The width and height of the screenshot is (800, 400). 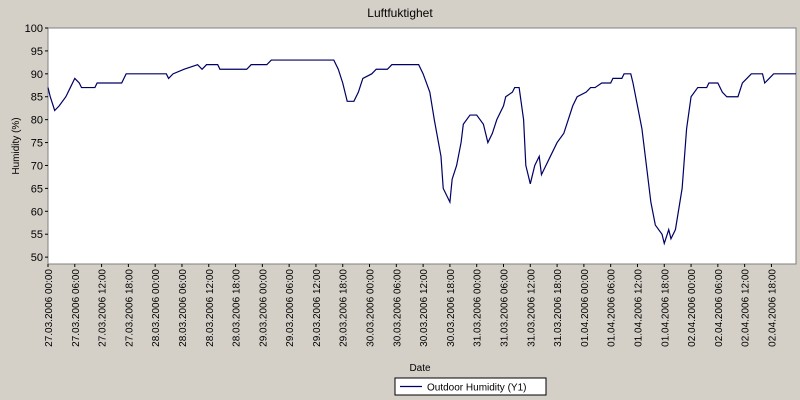 I want to click on x-tick-label: 29.03.2006 18:00, so click(x=344, y=308).